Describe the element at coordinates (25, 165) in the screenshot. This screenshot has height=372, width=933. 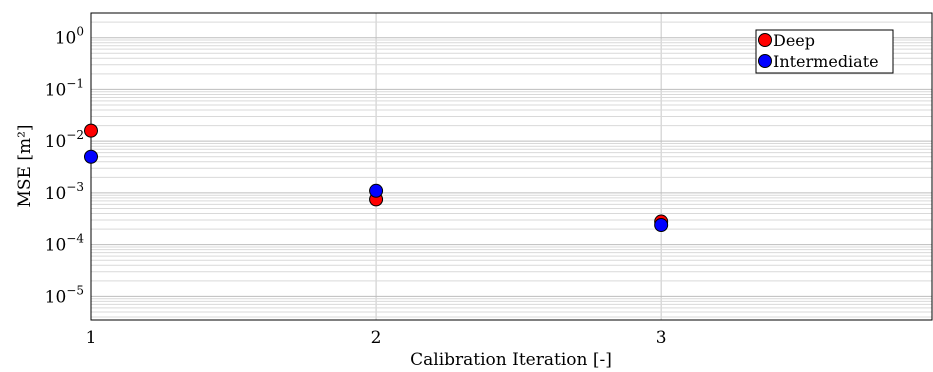
I see `y-axis-title: MSE [m²]` at that location.